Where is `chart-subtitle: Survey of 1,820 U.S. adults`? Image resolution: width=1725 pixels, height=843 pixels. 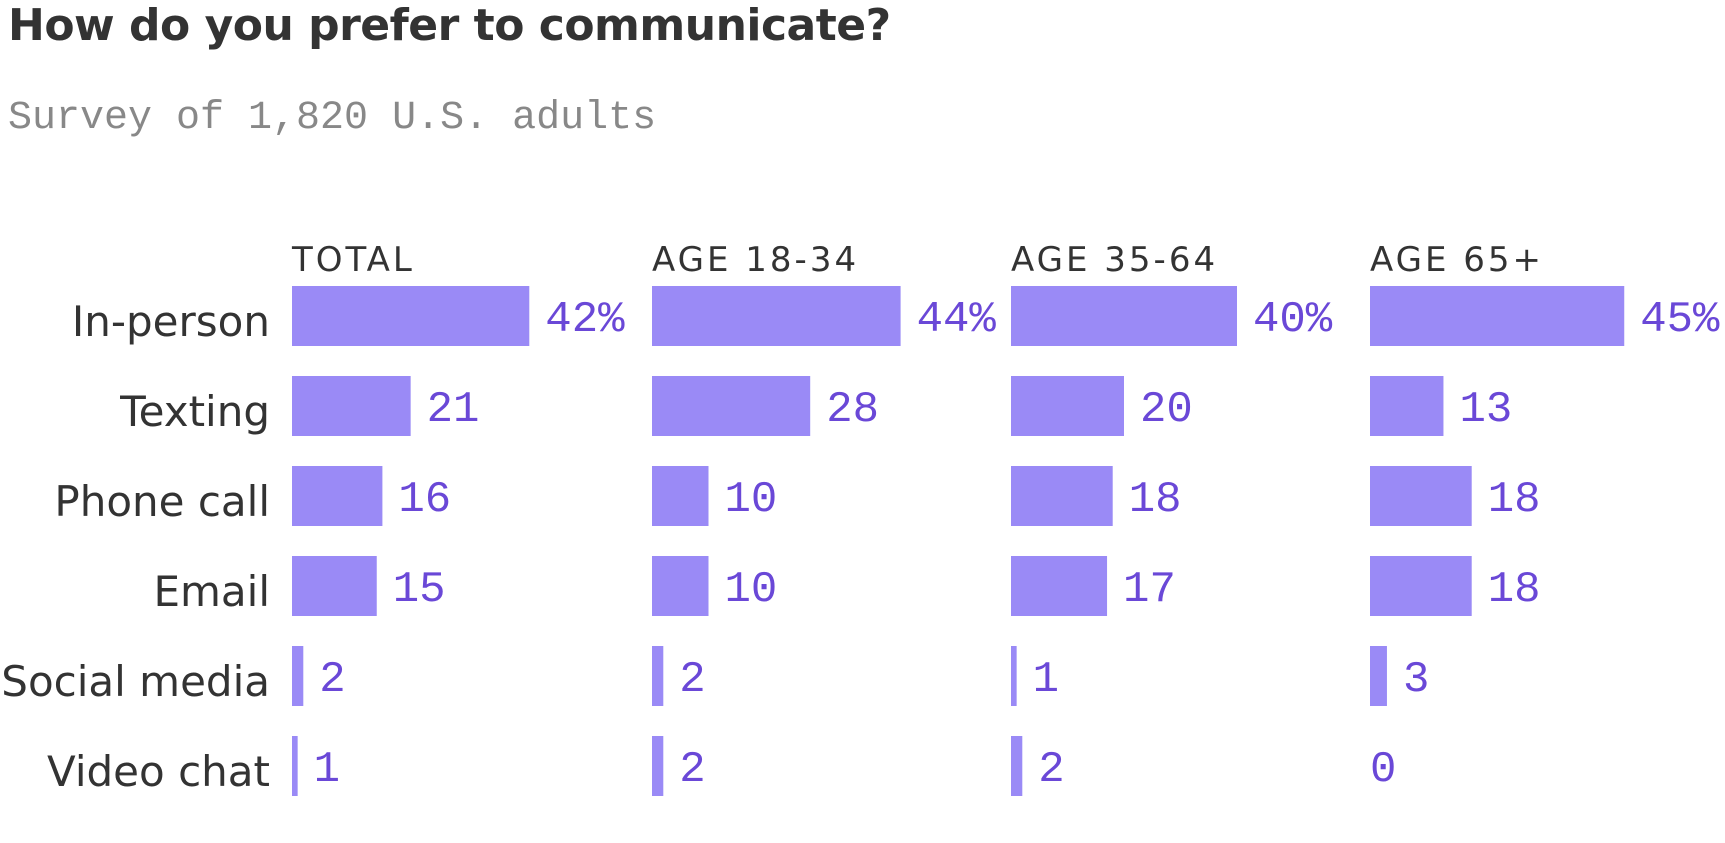 chart-subtitle: Survey of 1,820 U.S. adults is located at coordinates (332, 118).